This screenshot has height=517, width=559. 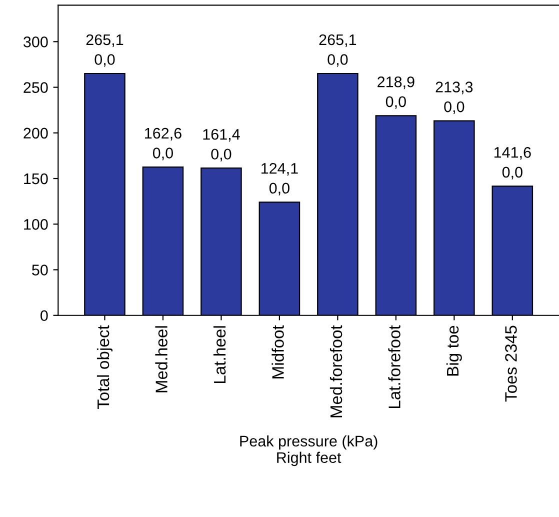 I want to click on y-tick-label: 150, so click(x=36, y=178).